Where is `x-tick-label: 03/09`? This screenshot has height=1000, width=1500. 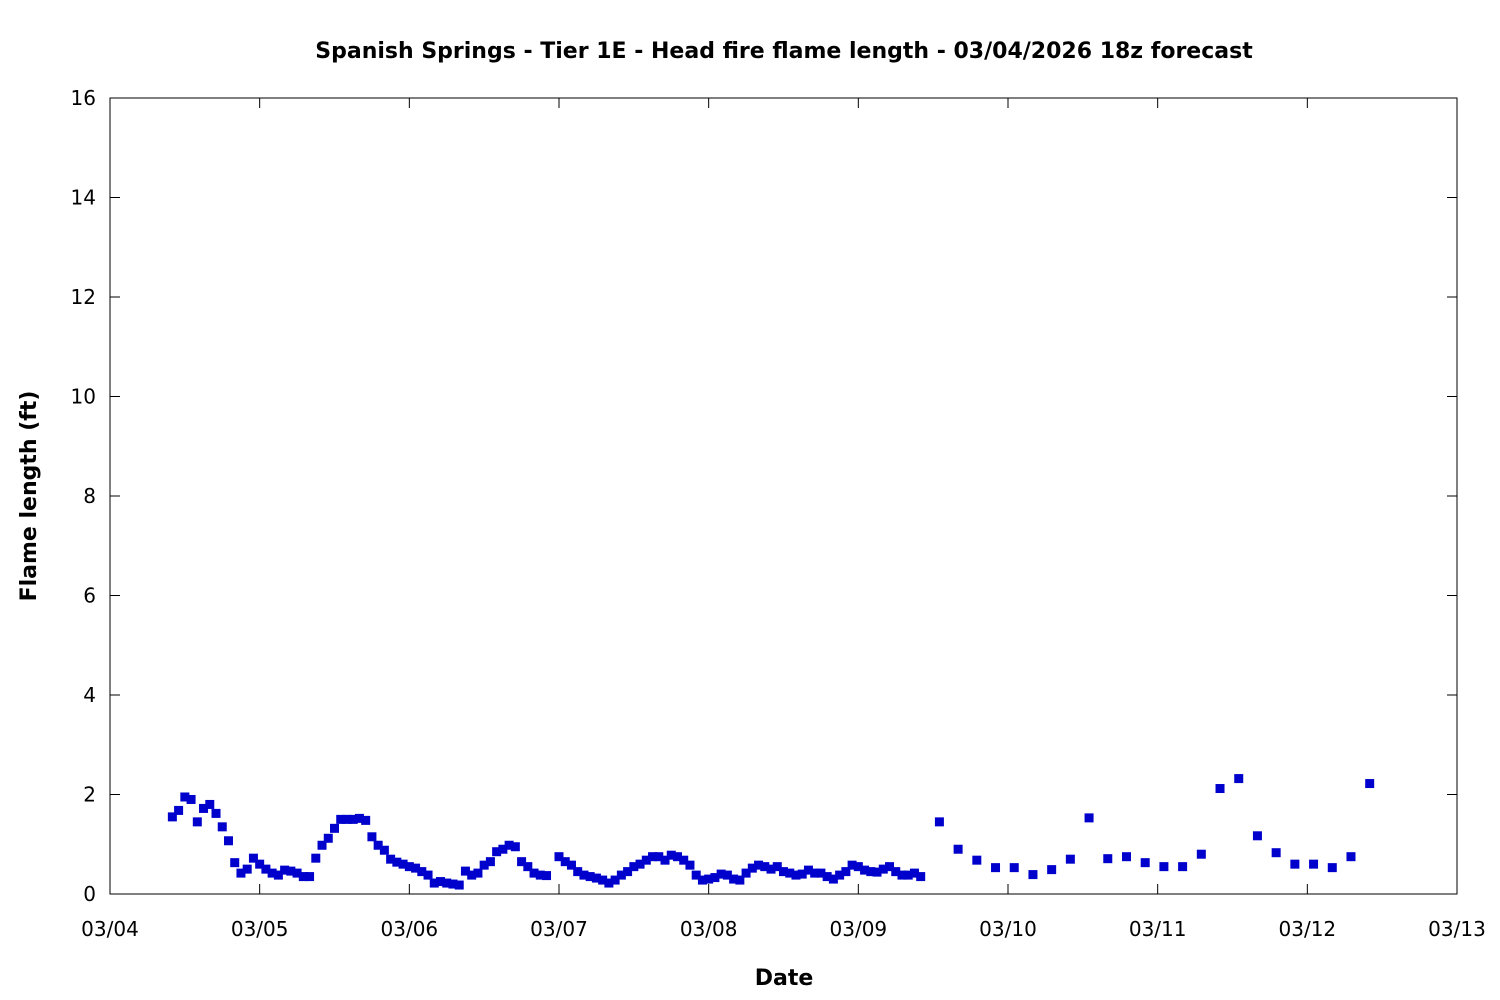 x-tick-label: 03/09 is located at coordinates (859, 929).